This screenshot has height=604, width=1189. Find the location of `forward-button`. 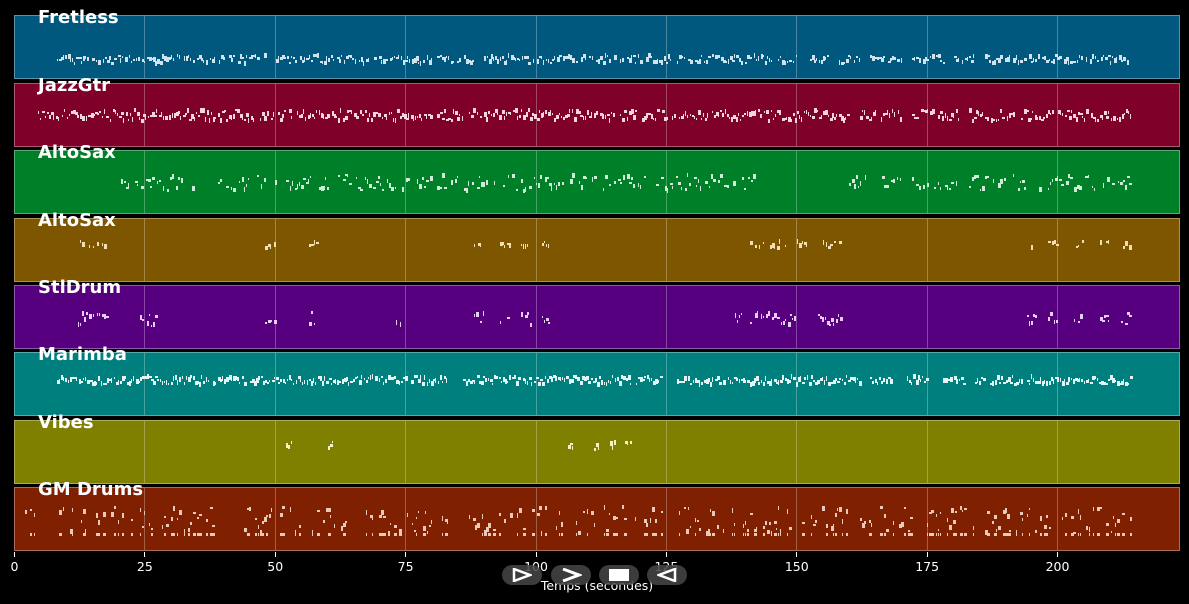

forward-button is located at coordinates (571, 575).